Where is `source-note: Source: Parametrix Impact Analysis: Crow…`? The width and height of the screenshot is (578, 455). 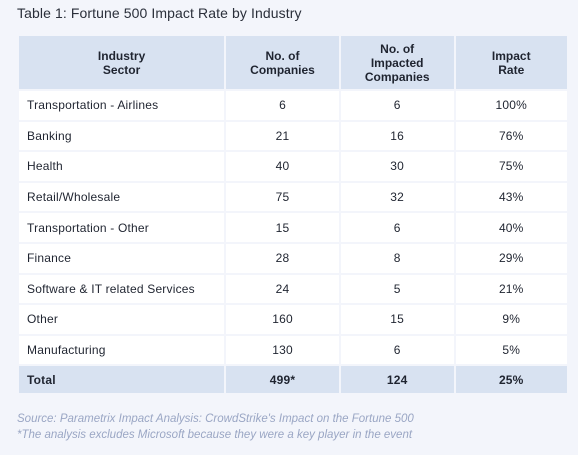 source-note: Source: Parametrix Impact Analysis: Crow… is located at coordinates (215, 427).